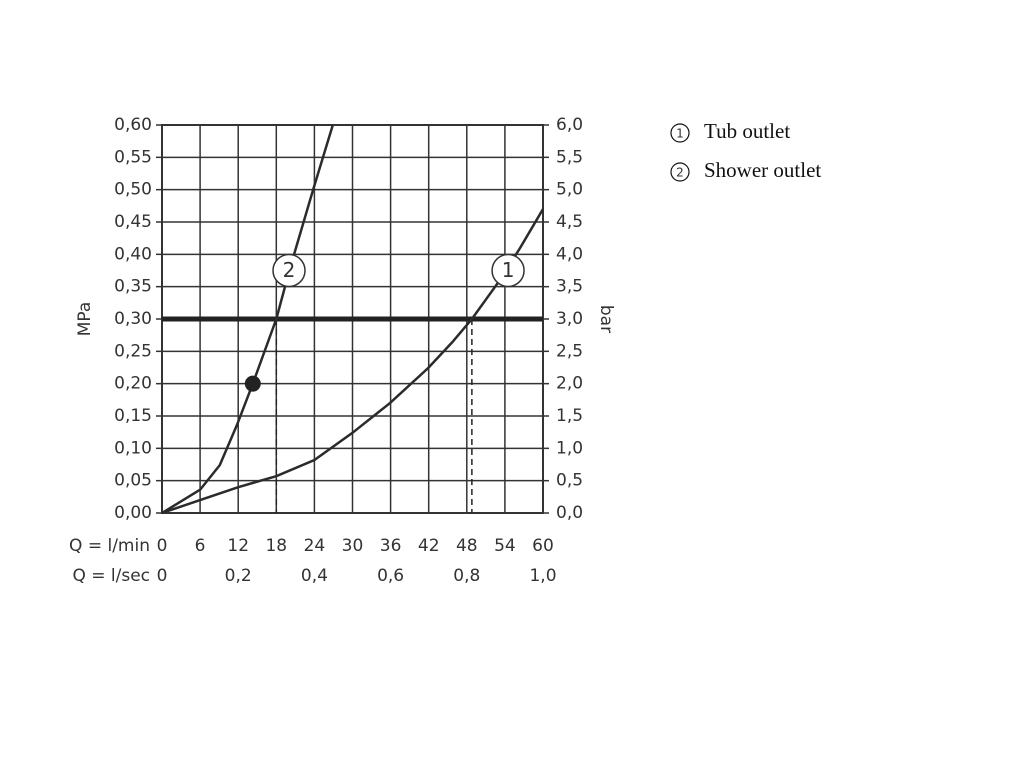  I want to click on x2-axis-label: Q = l/sec, so click(111, 576).